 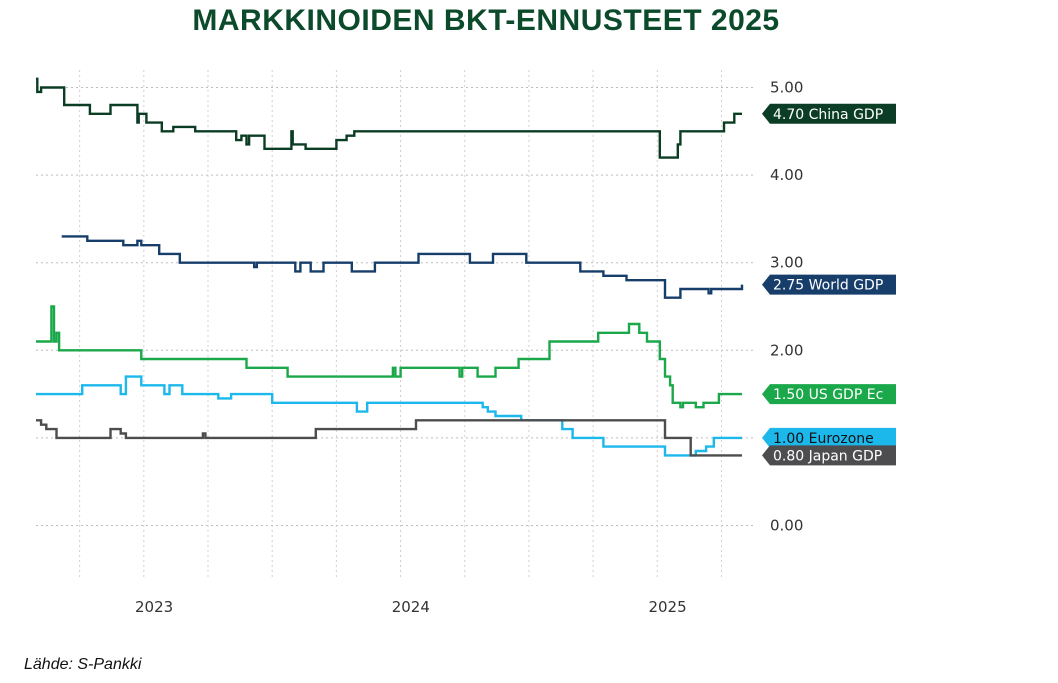 I want to click on series-line-japan-gdp, so click(x=389, y=438).